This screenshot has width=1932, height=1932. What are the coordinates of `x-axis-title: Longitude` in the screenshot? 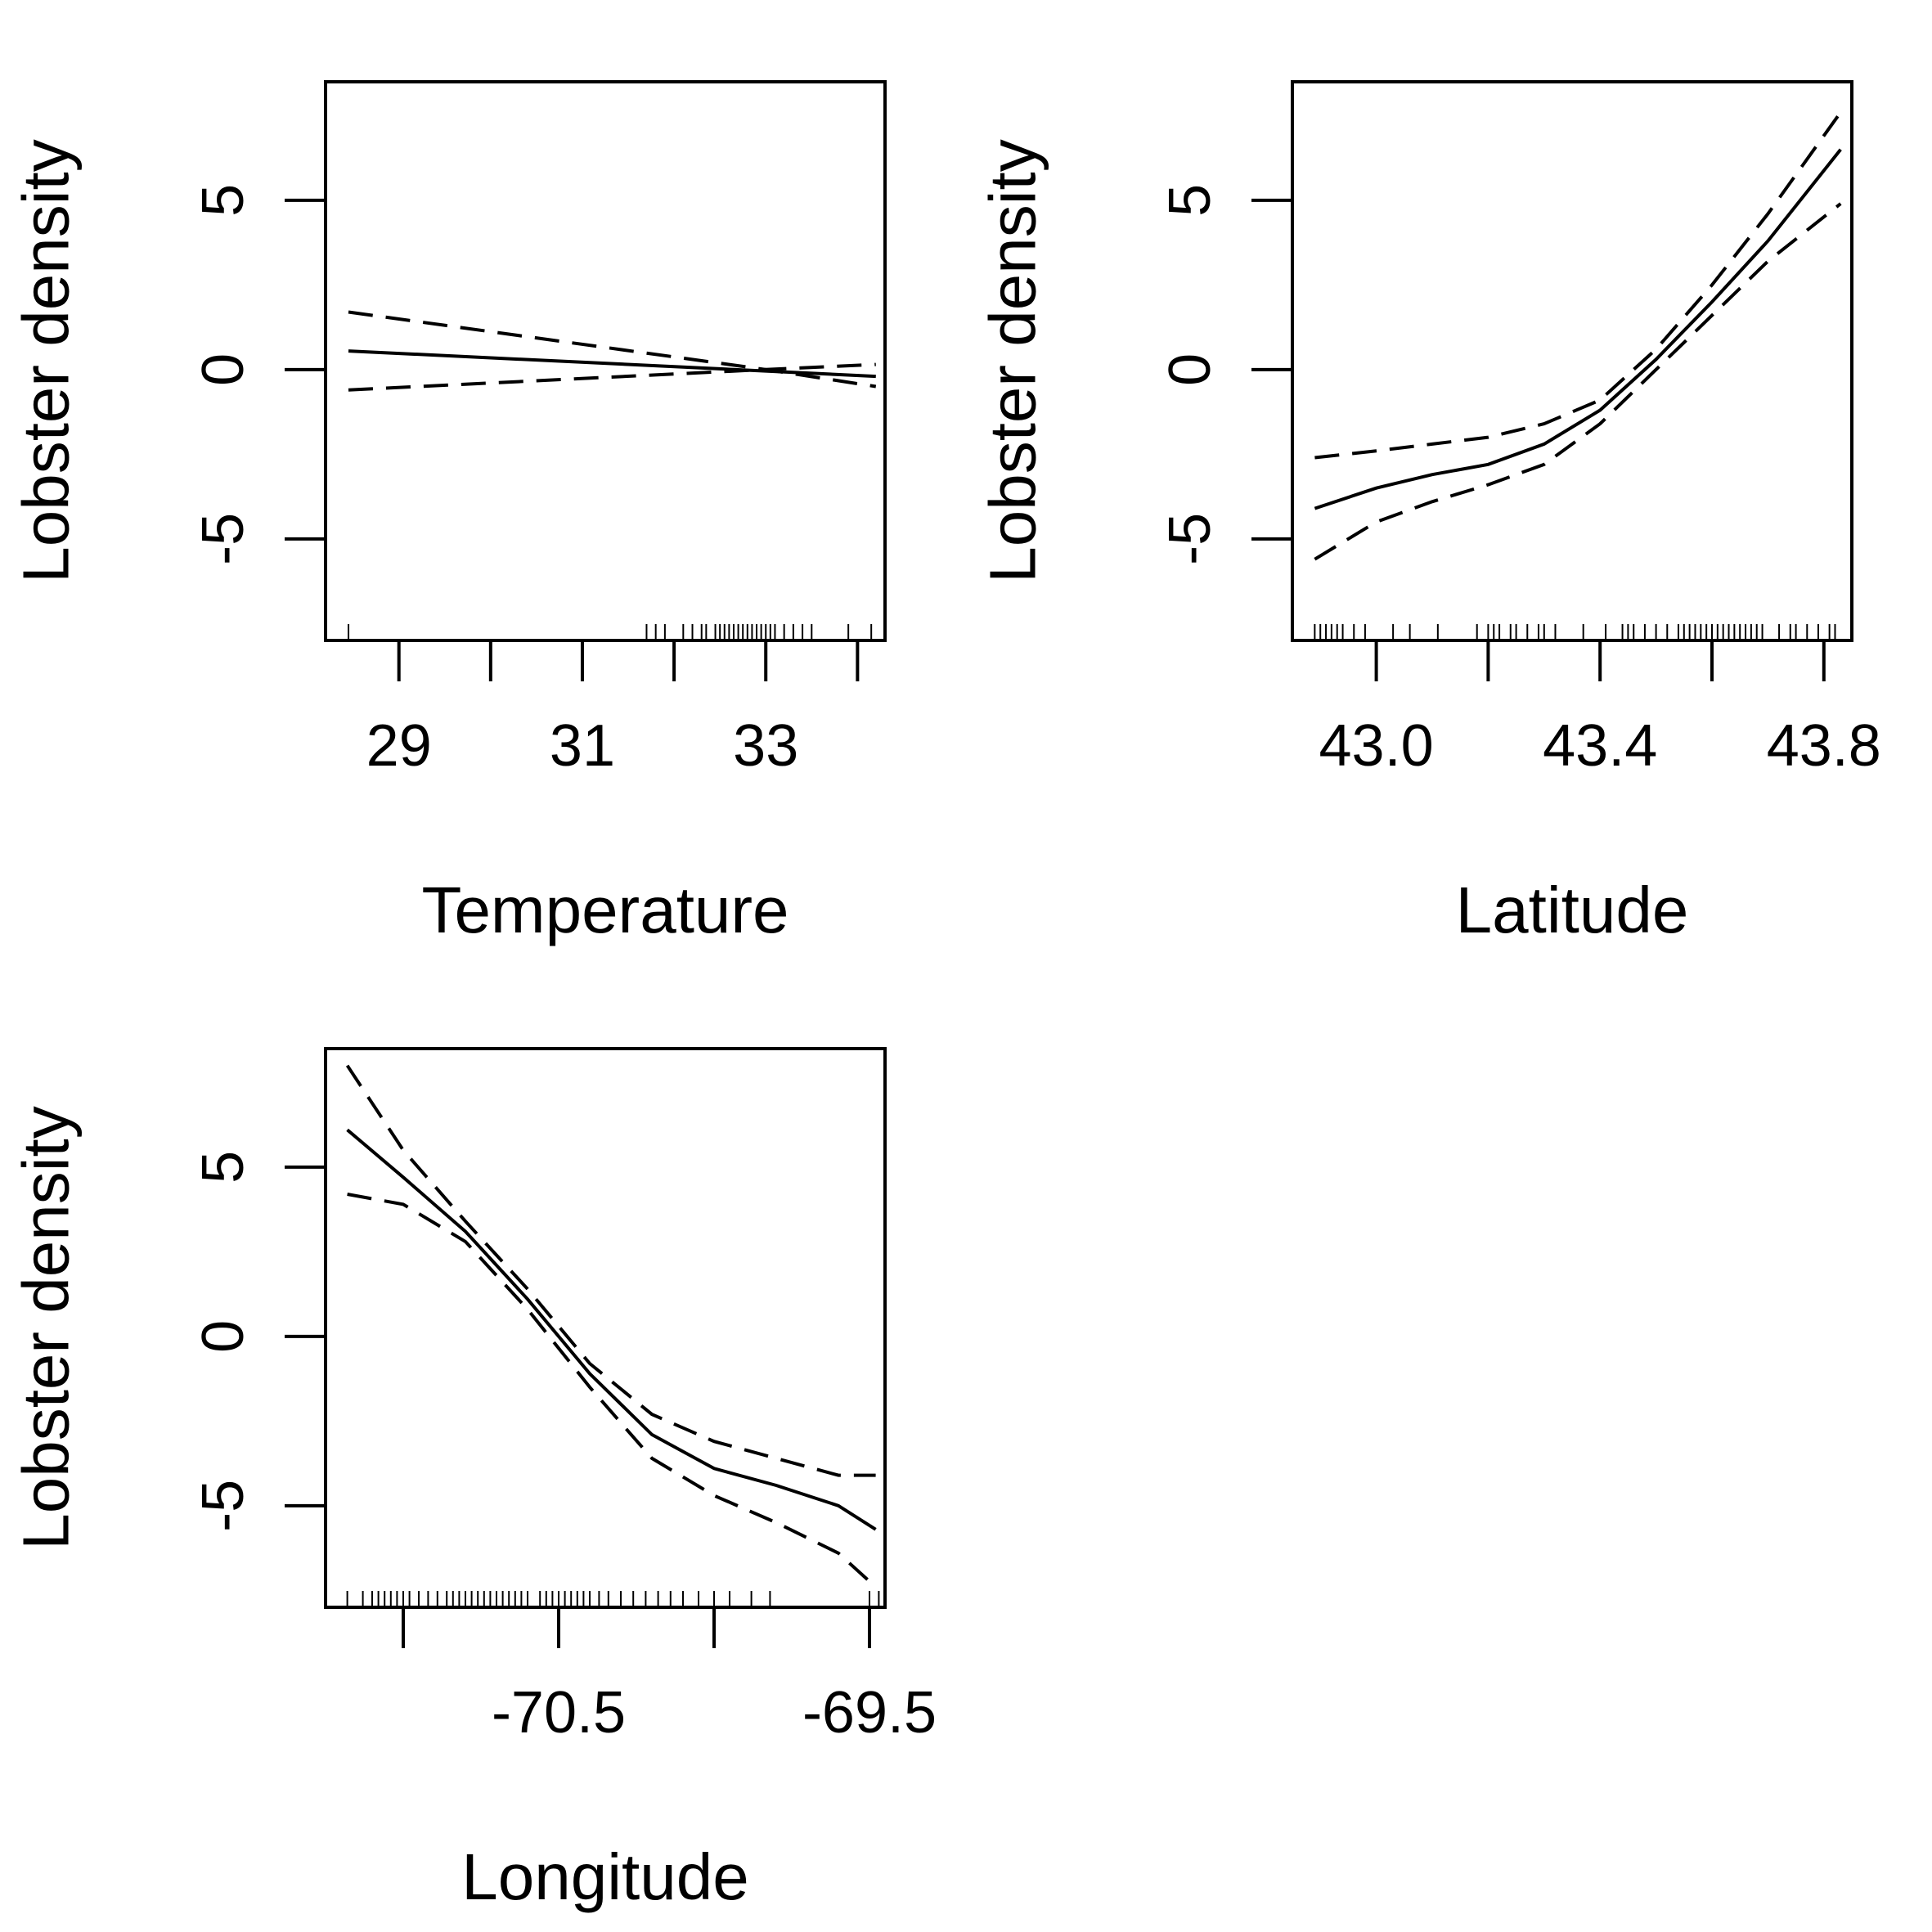 It's located at (604, 1877).